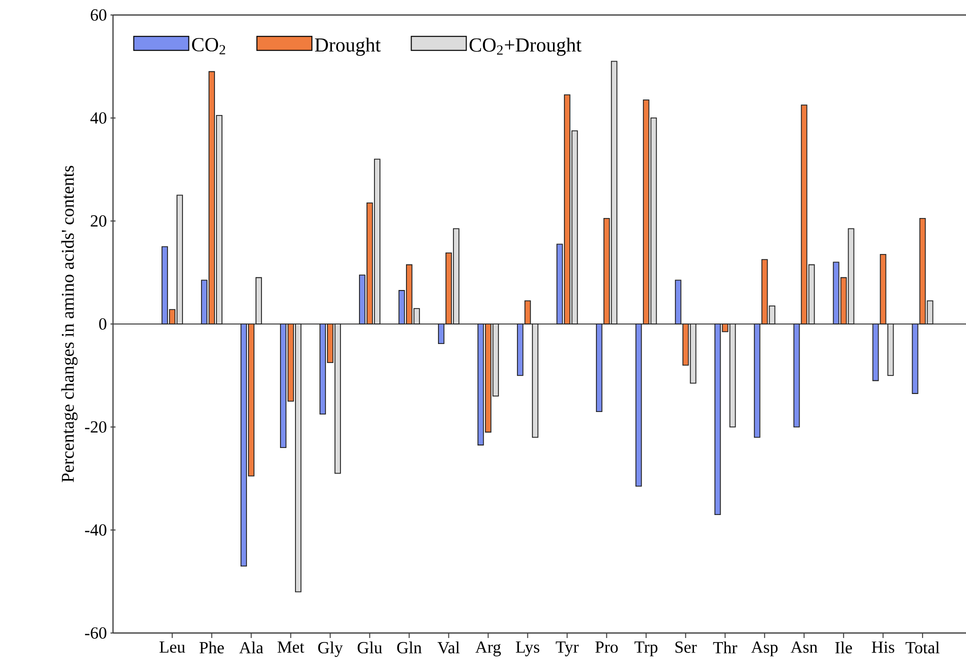 Image resolution: width=966 pixels, height=664 pixels. Describe the element at coordinates (102, 324) in the screenshot. I see `y-tick-label: 0` at that location.